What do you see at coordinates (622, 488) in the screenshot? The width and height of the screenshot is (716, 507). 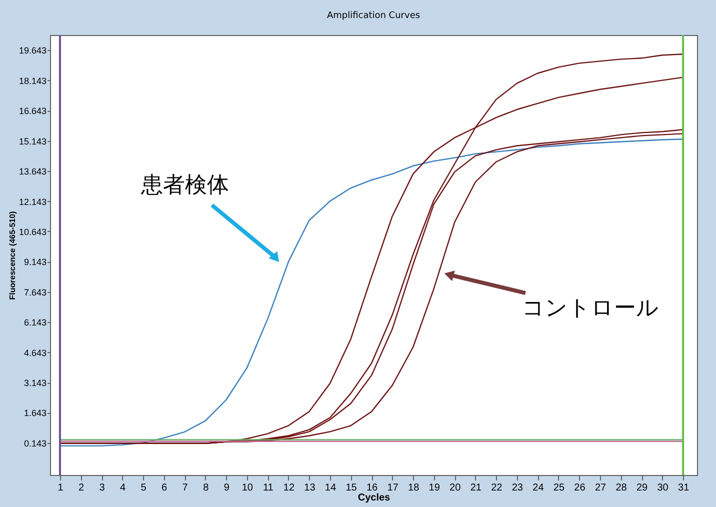 I see `x-tick-label: 28` at bounding box center [622, 488].